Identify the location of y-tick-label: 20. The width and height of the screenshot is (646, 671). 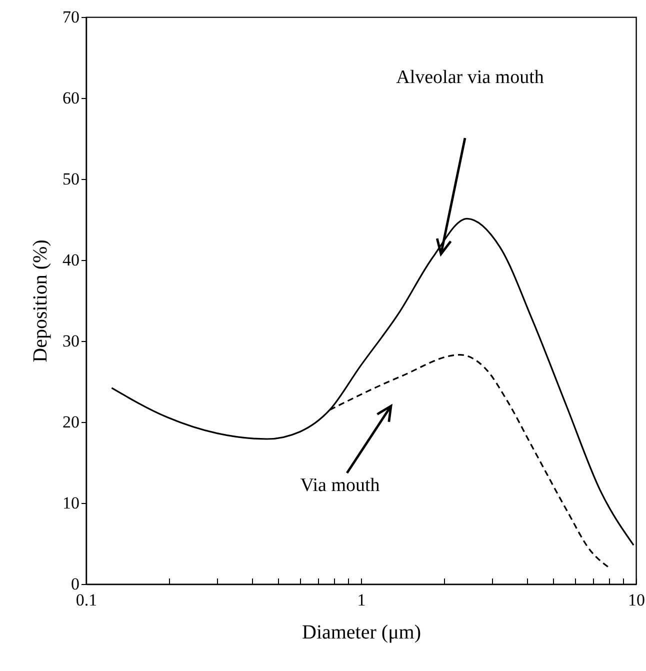
(71, 422).